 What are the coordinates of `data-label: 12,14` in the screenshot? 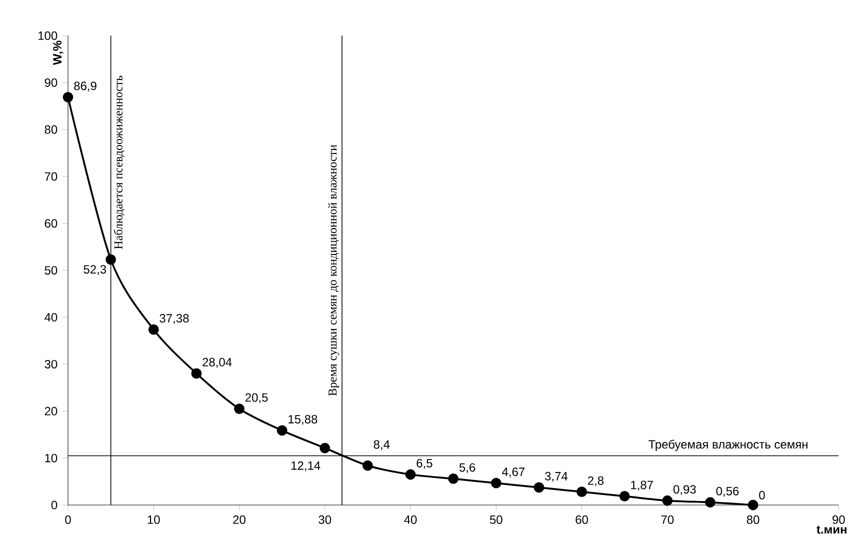 It's located at (306, 466).